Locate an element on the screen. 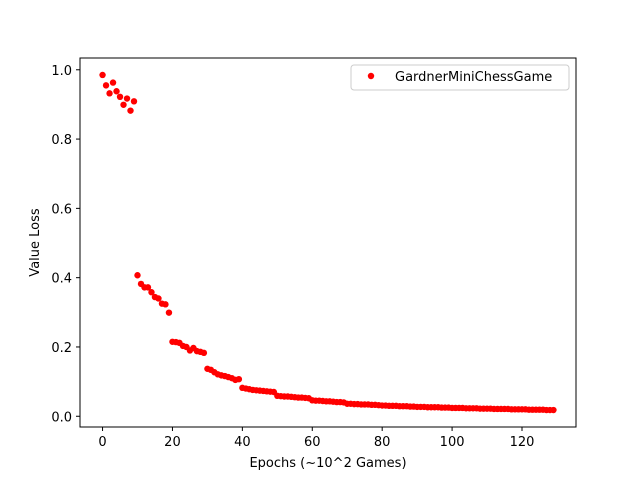 The width and height of the screenshot is (640, 480). legend-label: GardnerMiniChessGame is located at coordinates (473, 77).